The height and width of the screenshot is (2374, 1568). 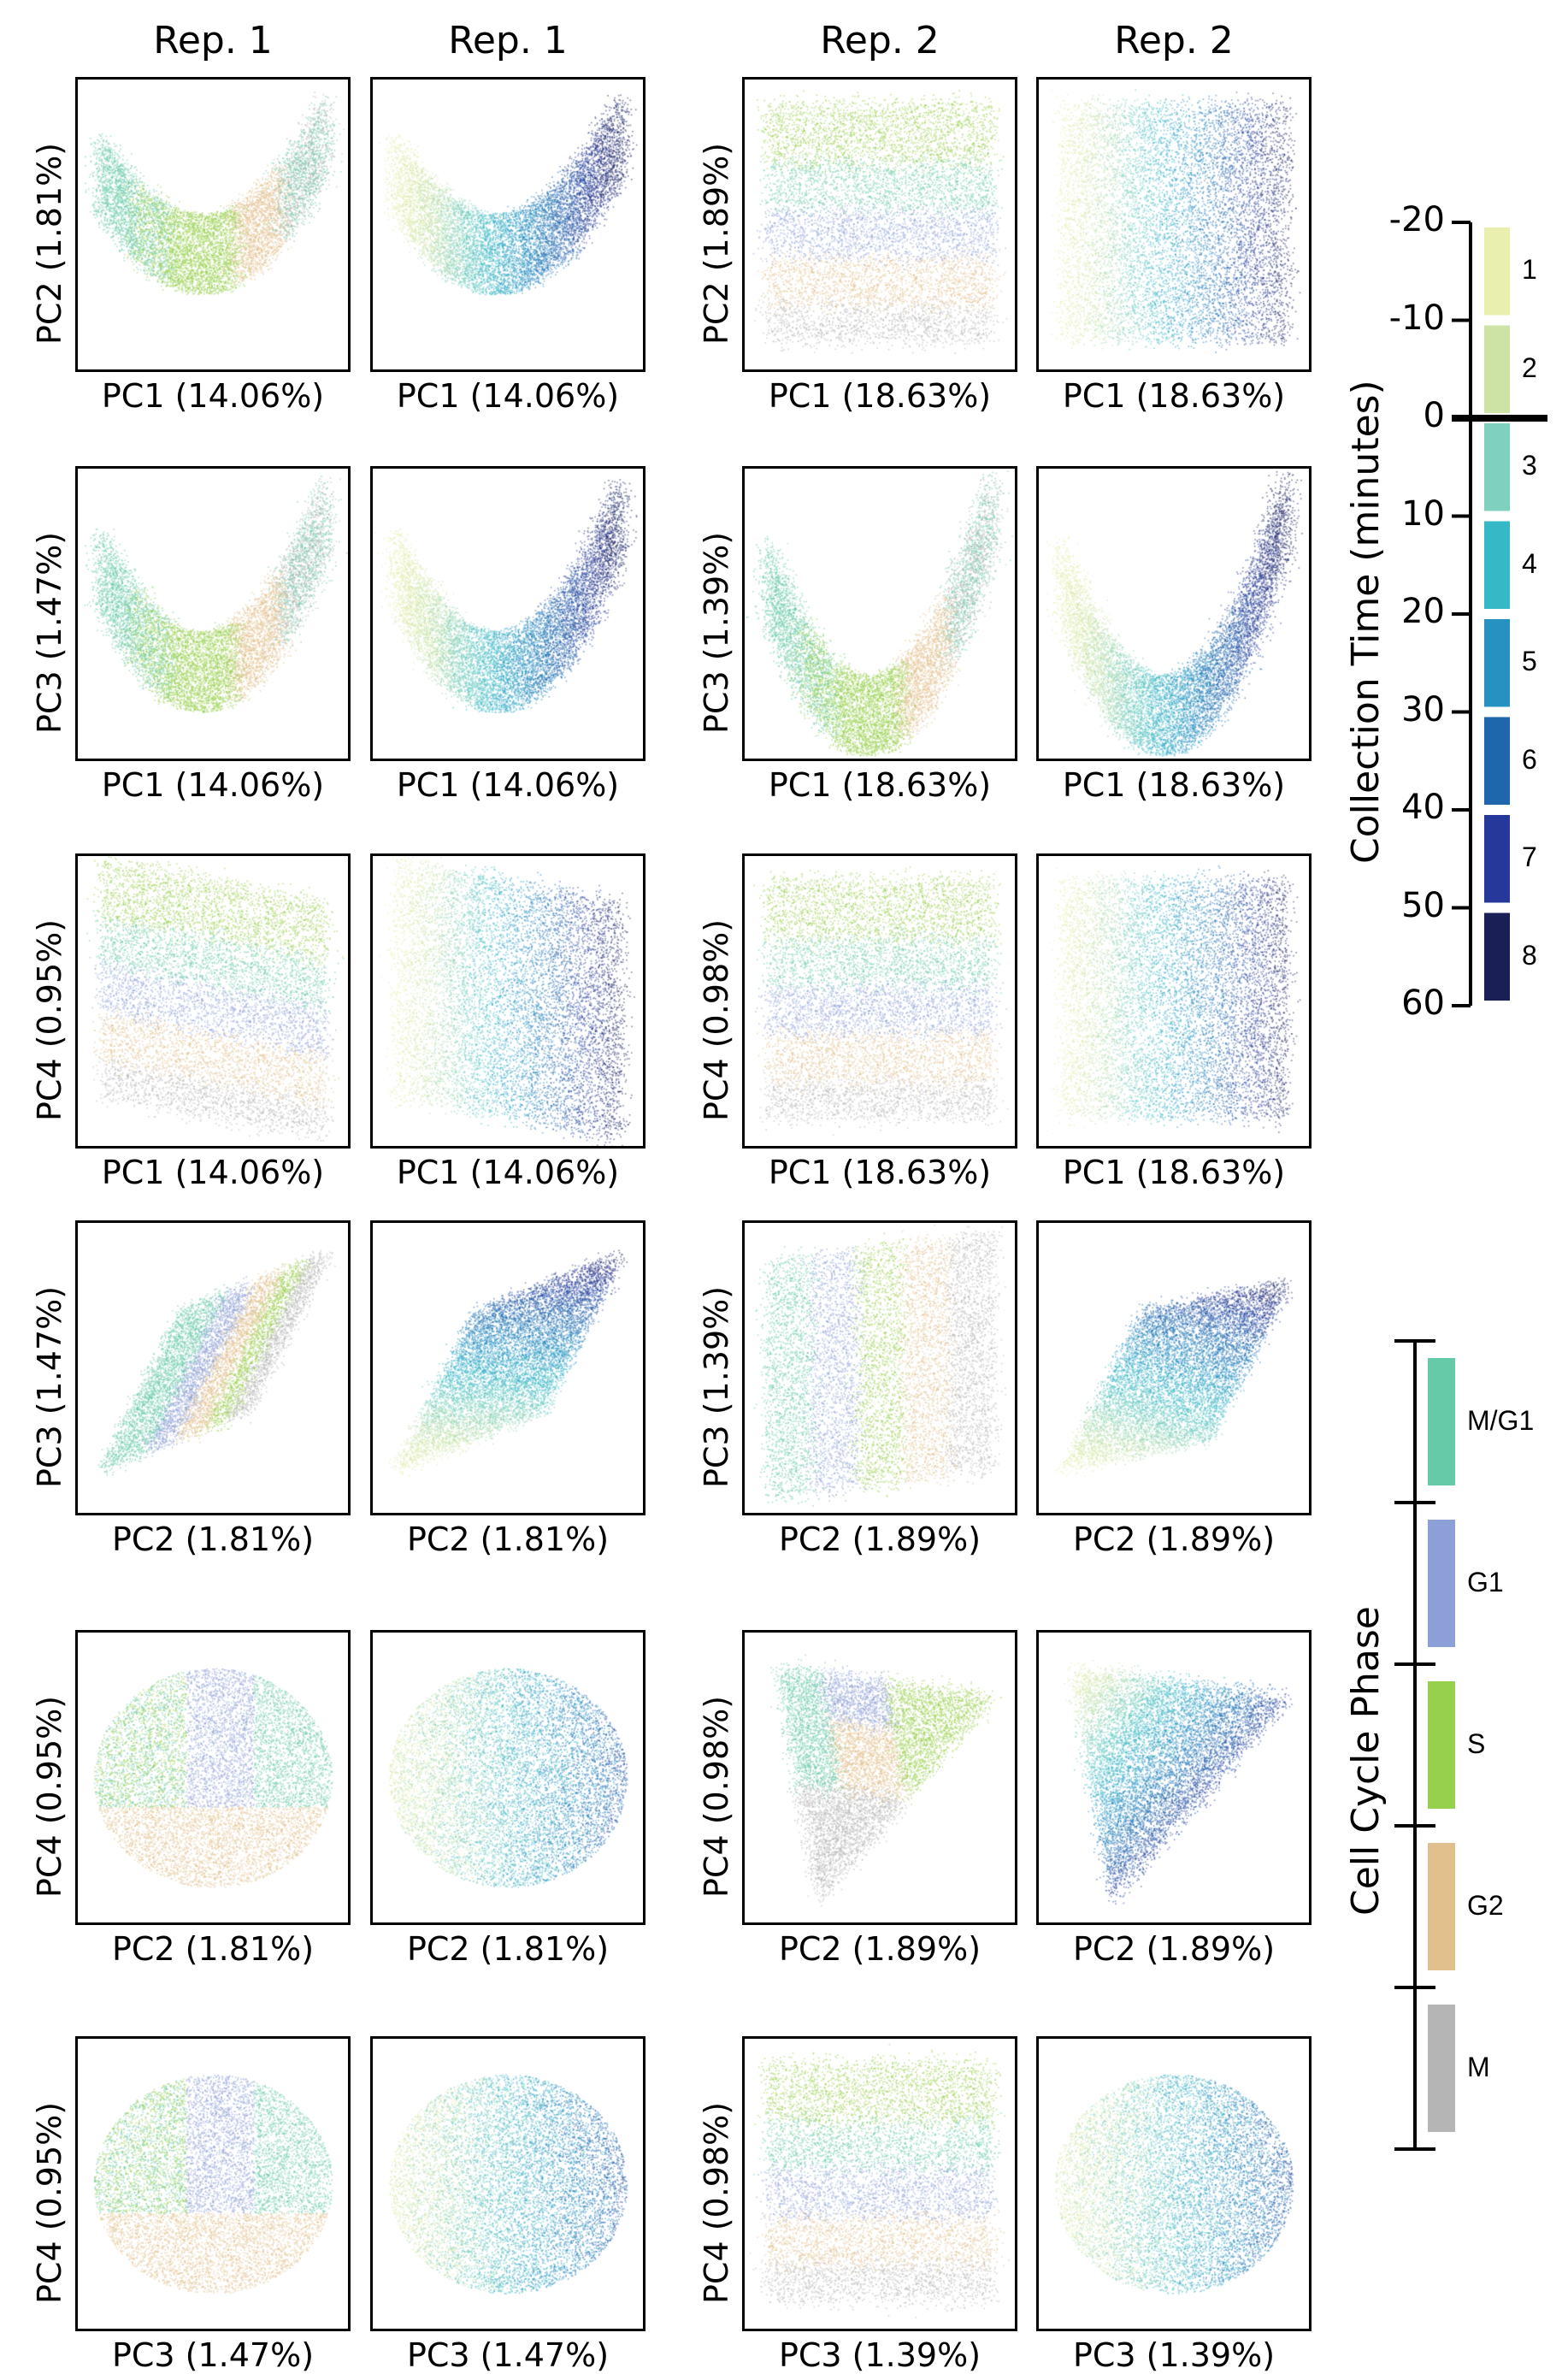 I want to click on scatter-panel-r4-c1, so click(x=213, y=1367).